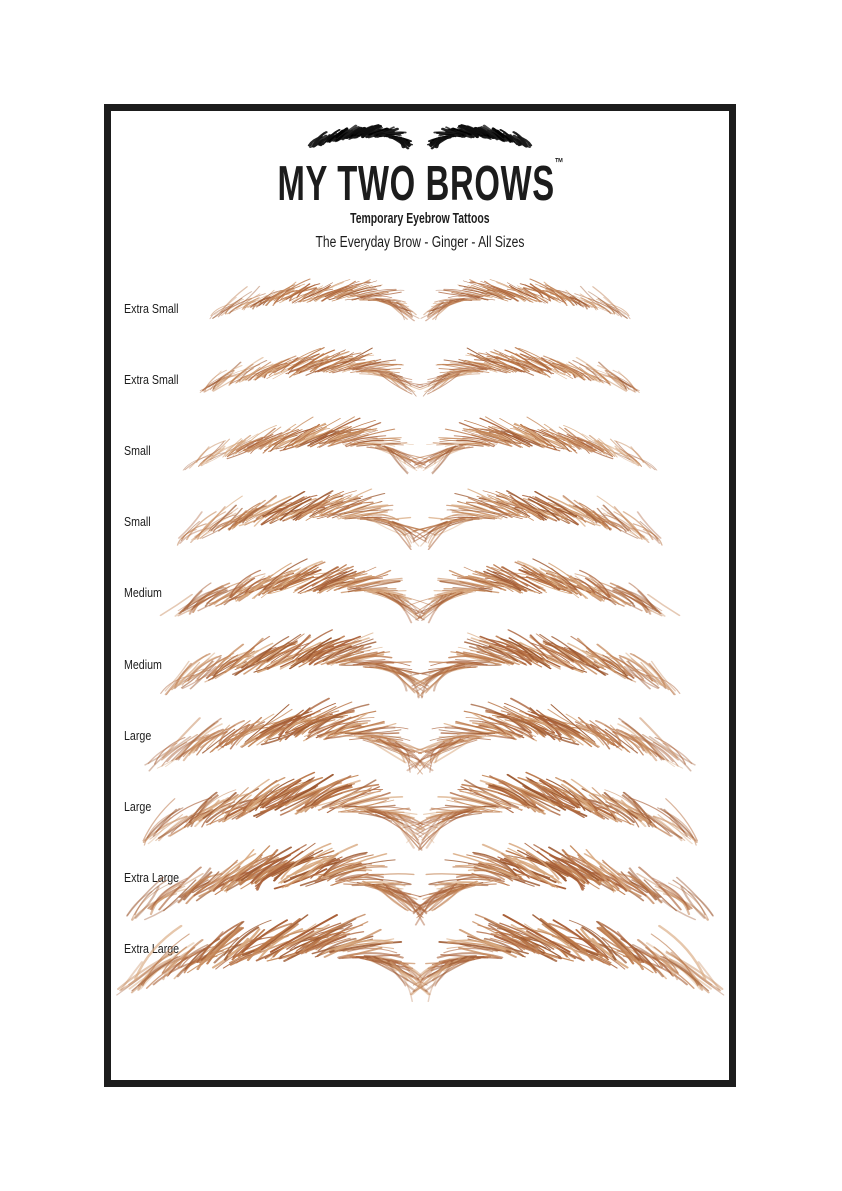 The image size is (842, 1191). Describe the element at coordinates (559, 162) in the screenshot. I see `trademark-symbol: ™` at that location.